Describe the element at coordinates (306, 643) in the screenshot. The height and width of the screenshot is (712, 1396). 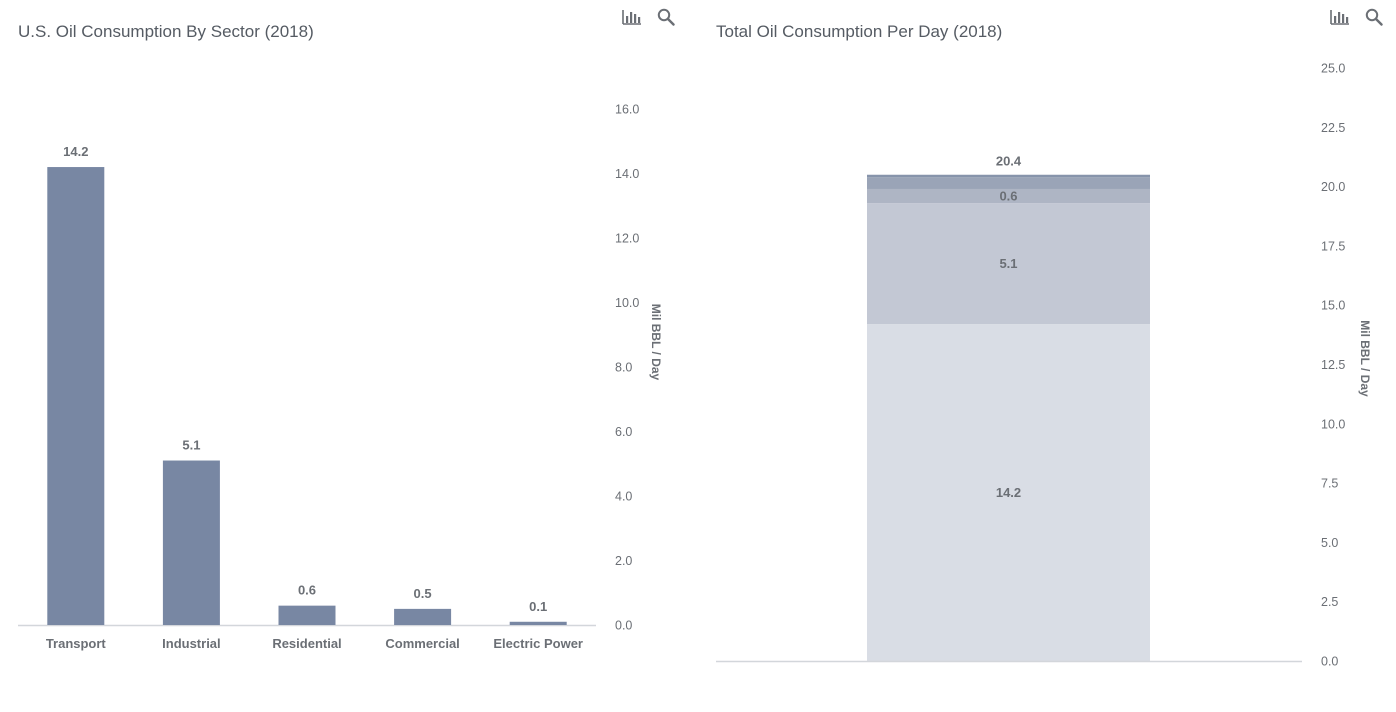
I see `x-tick-label: Residential` at that location.